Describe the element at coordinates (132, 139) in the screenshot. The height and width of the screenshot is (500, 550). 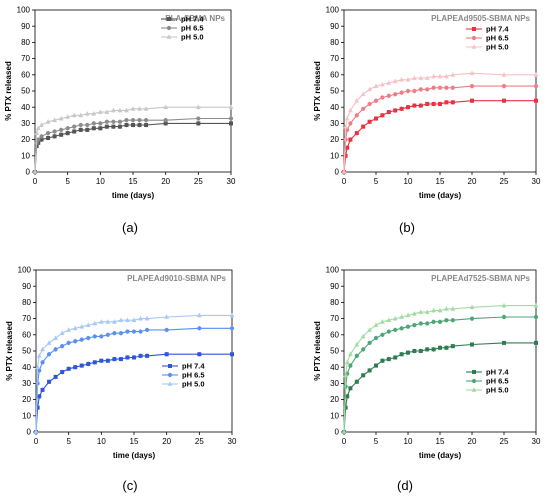
I see `series-line` at that location.